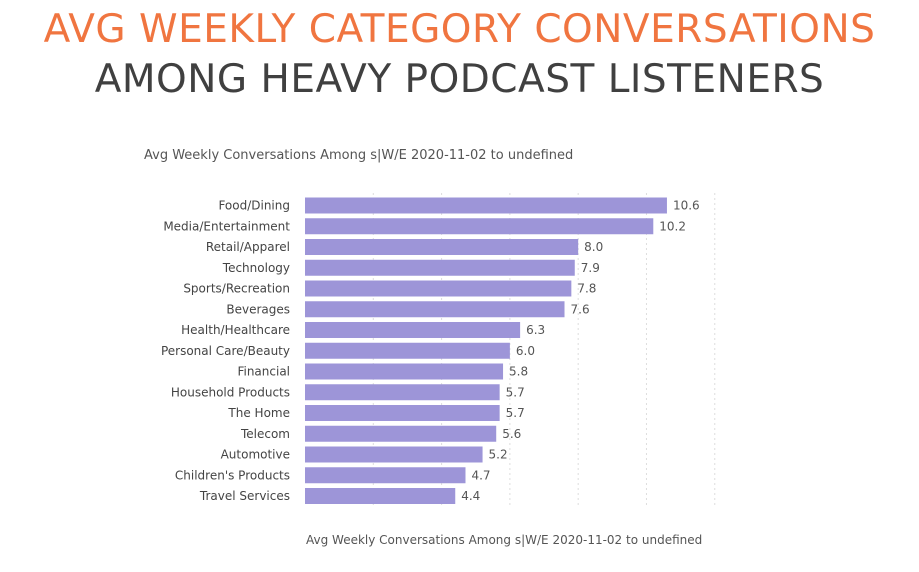 The width and height of the screenshot is (919, 572). What do you see at coordinates (593, 247) in the screenshot?
I see `value-label: 8.0` at bounding box center [593, 247].